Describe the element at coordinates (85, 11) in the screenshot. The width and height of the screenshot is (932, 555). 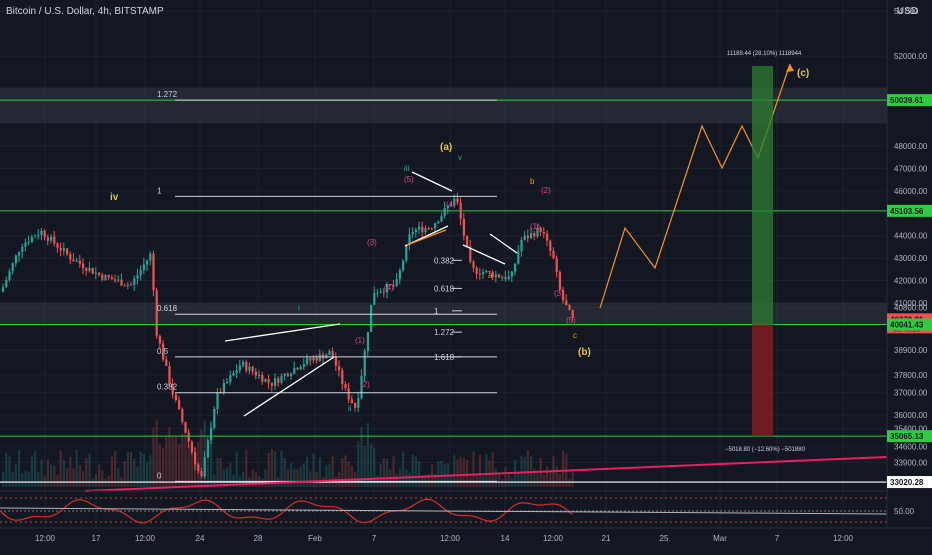
I see `symbol-title: Bitcoin / U.S. Dollar, 4h, BITSTAMP` at that location.